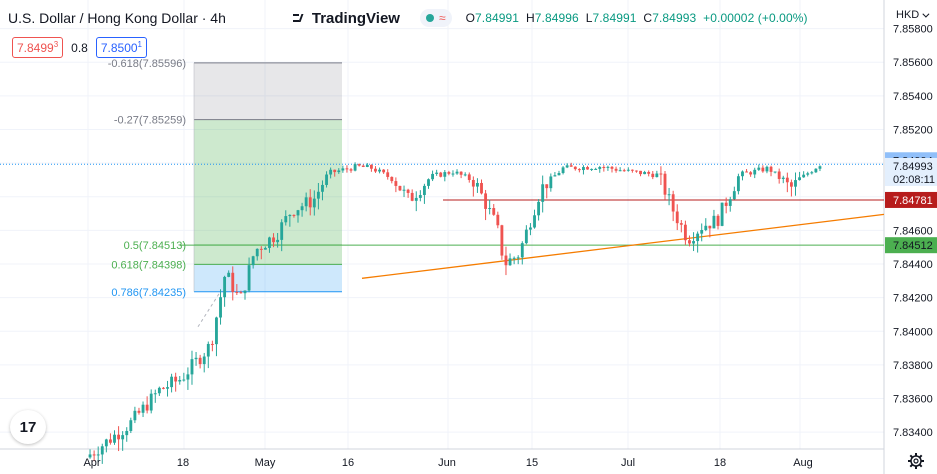 The width and height of the screenshot is (937, 474). Describe the element at coordinates (117, 18) in the screenshot. I see `symbol-title: U.S. Dollar / Hong Kong Dollar · 4h` at that location.